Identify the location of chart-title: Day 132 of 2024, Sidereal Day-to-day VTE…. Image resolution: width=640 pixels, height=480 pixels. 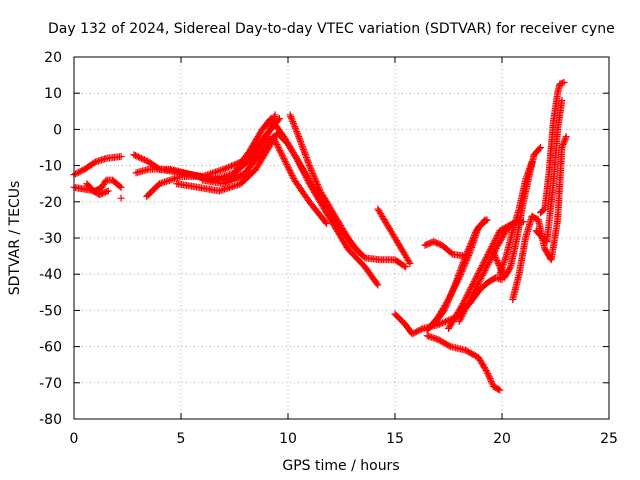
(331, 29).